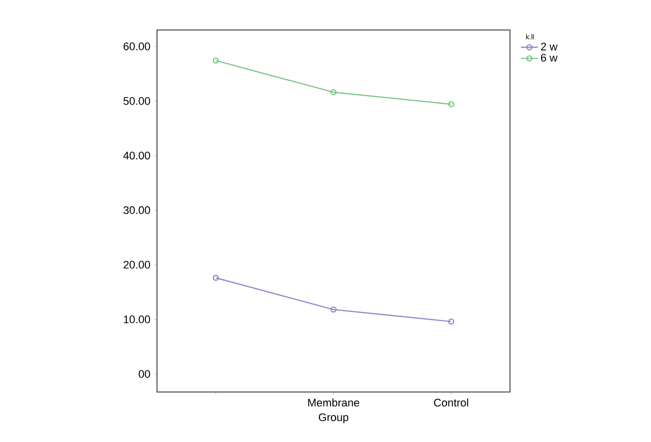 The image size is (651, 442). What do you see at coordinates (137, 101) in the screenshot?
I see `y-tick-label: 50.00` at bounding box center [137, 101].